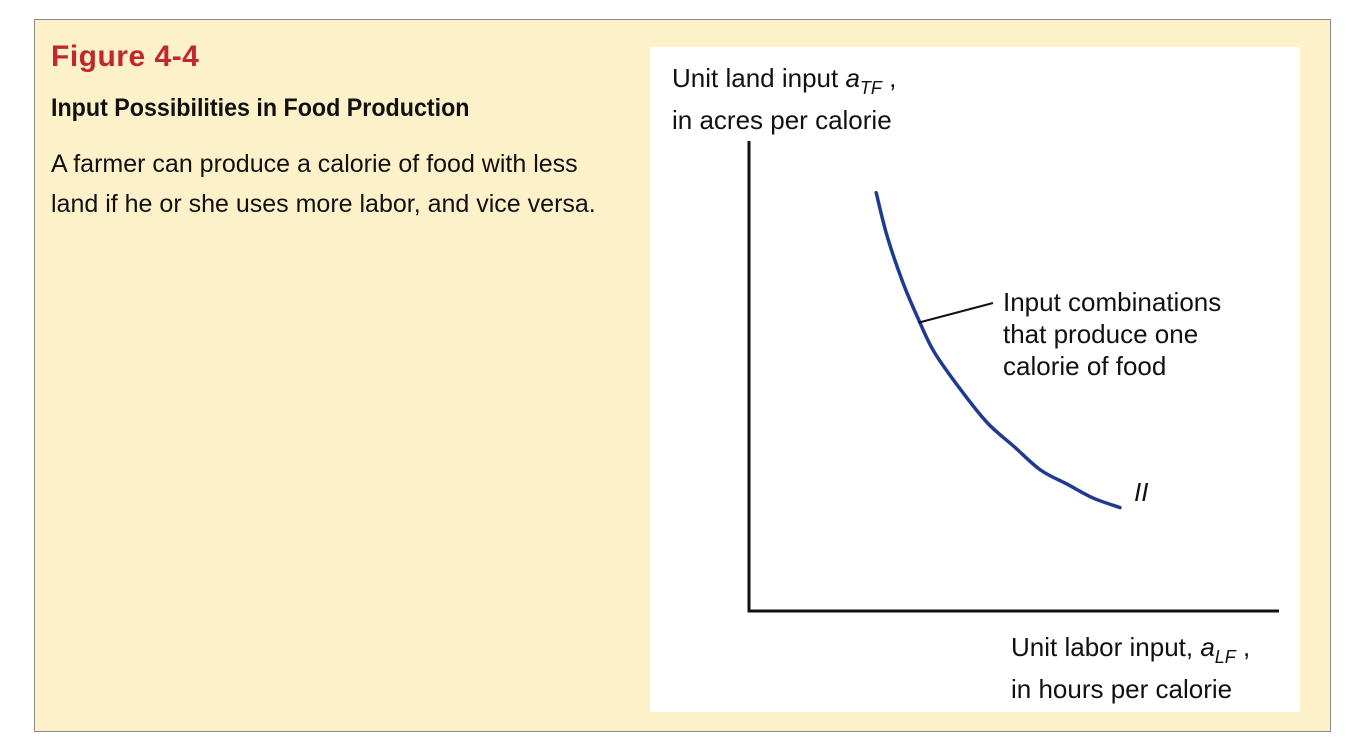 This screenshot has height=752, width=1366. I want to click on x-axis-suffix: ,, so click(1243, 647).